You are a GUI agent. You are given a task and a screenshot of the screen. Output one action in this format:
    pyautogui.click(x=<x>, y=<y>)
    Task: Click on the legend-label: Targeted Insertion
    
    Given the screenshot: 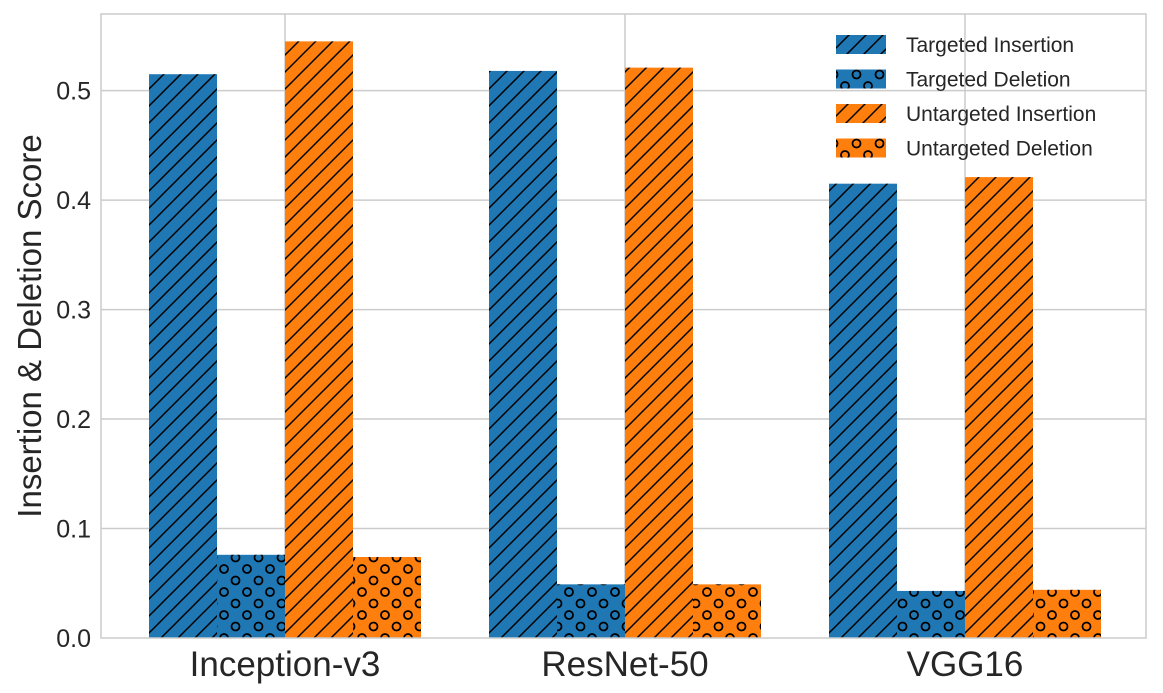 What is the action you would take?
    pyautogui.click(x=990, y=45)
    